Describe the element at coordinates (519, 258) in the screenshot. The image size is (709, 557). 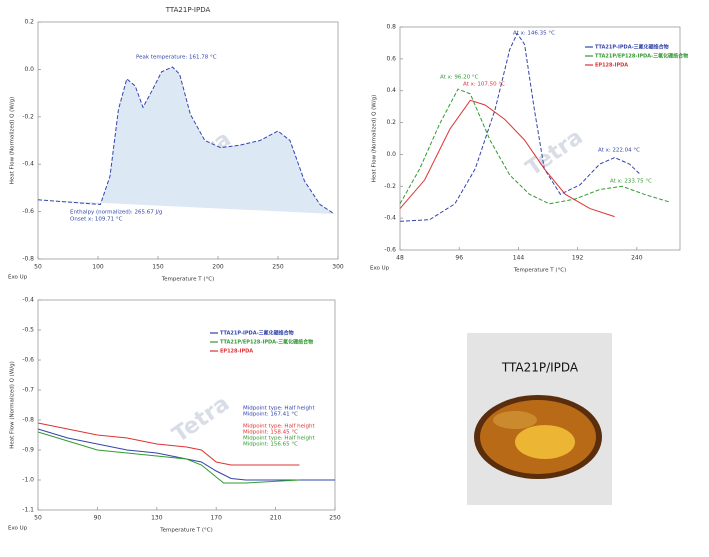
I see `x-tick-label: 144` at that location.